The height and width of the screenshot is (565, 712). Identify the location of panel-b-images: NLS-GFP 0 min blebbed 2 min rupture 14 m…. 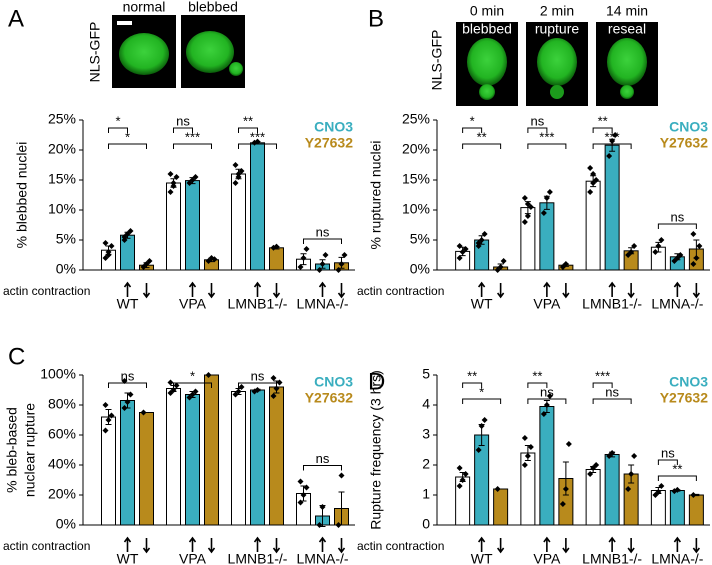
(543, 54).